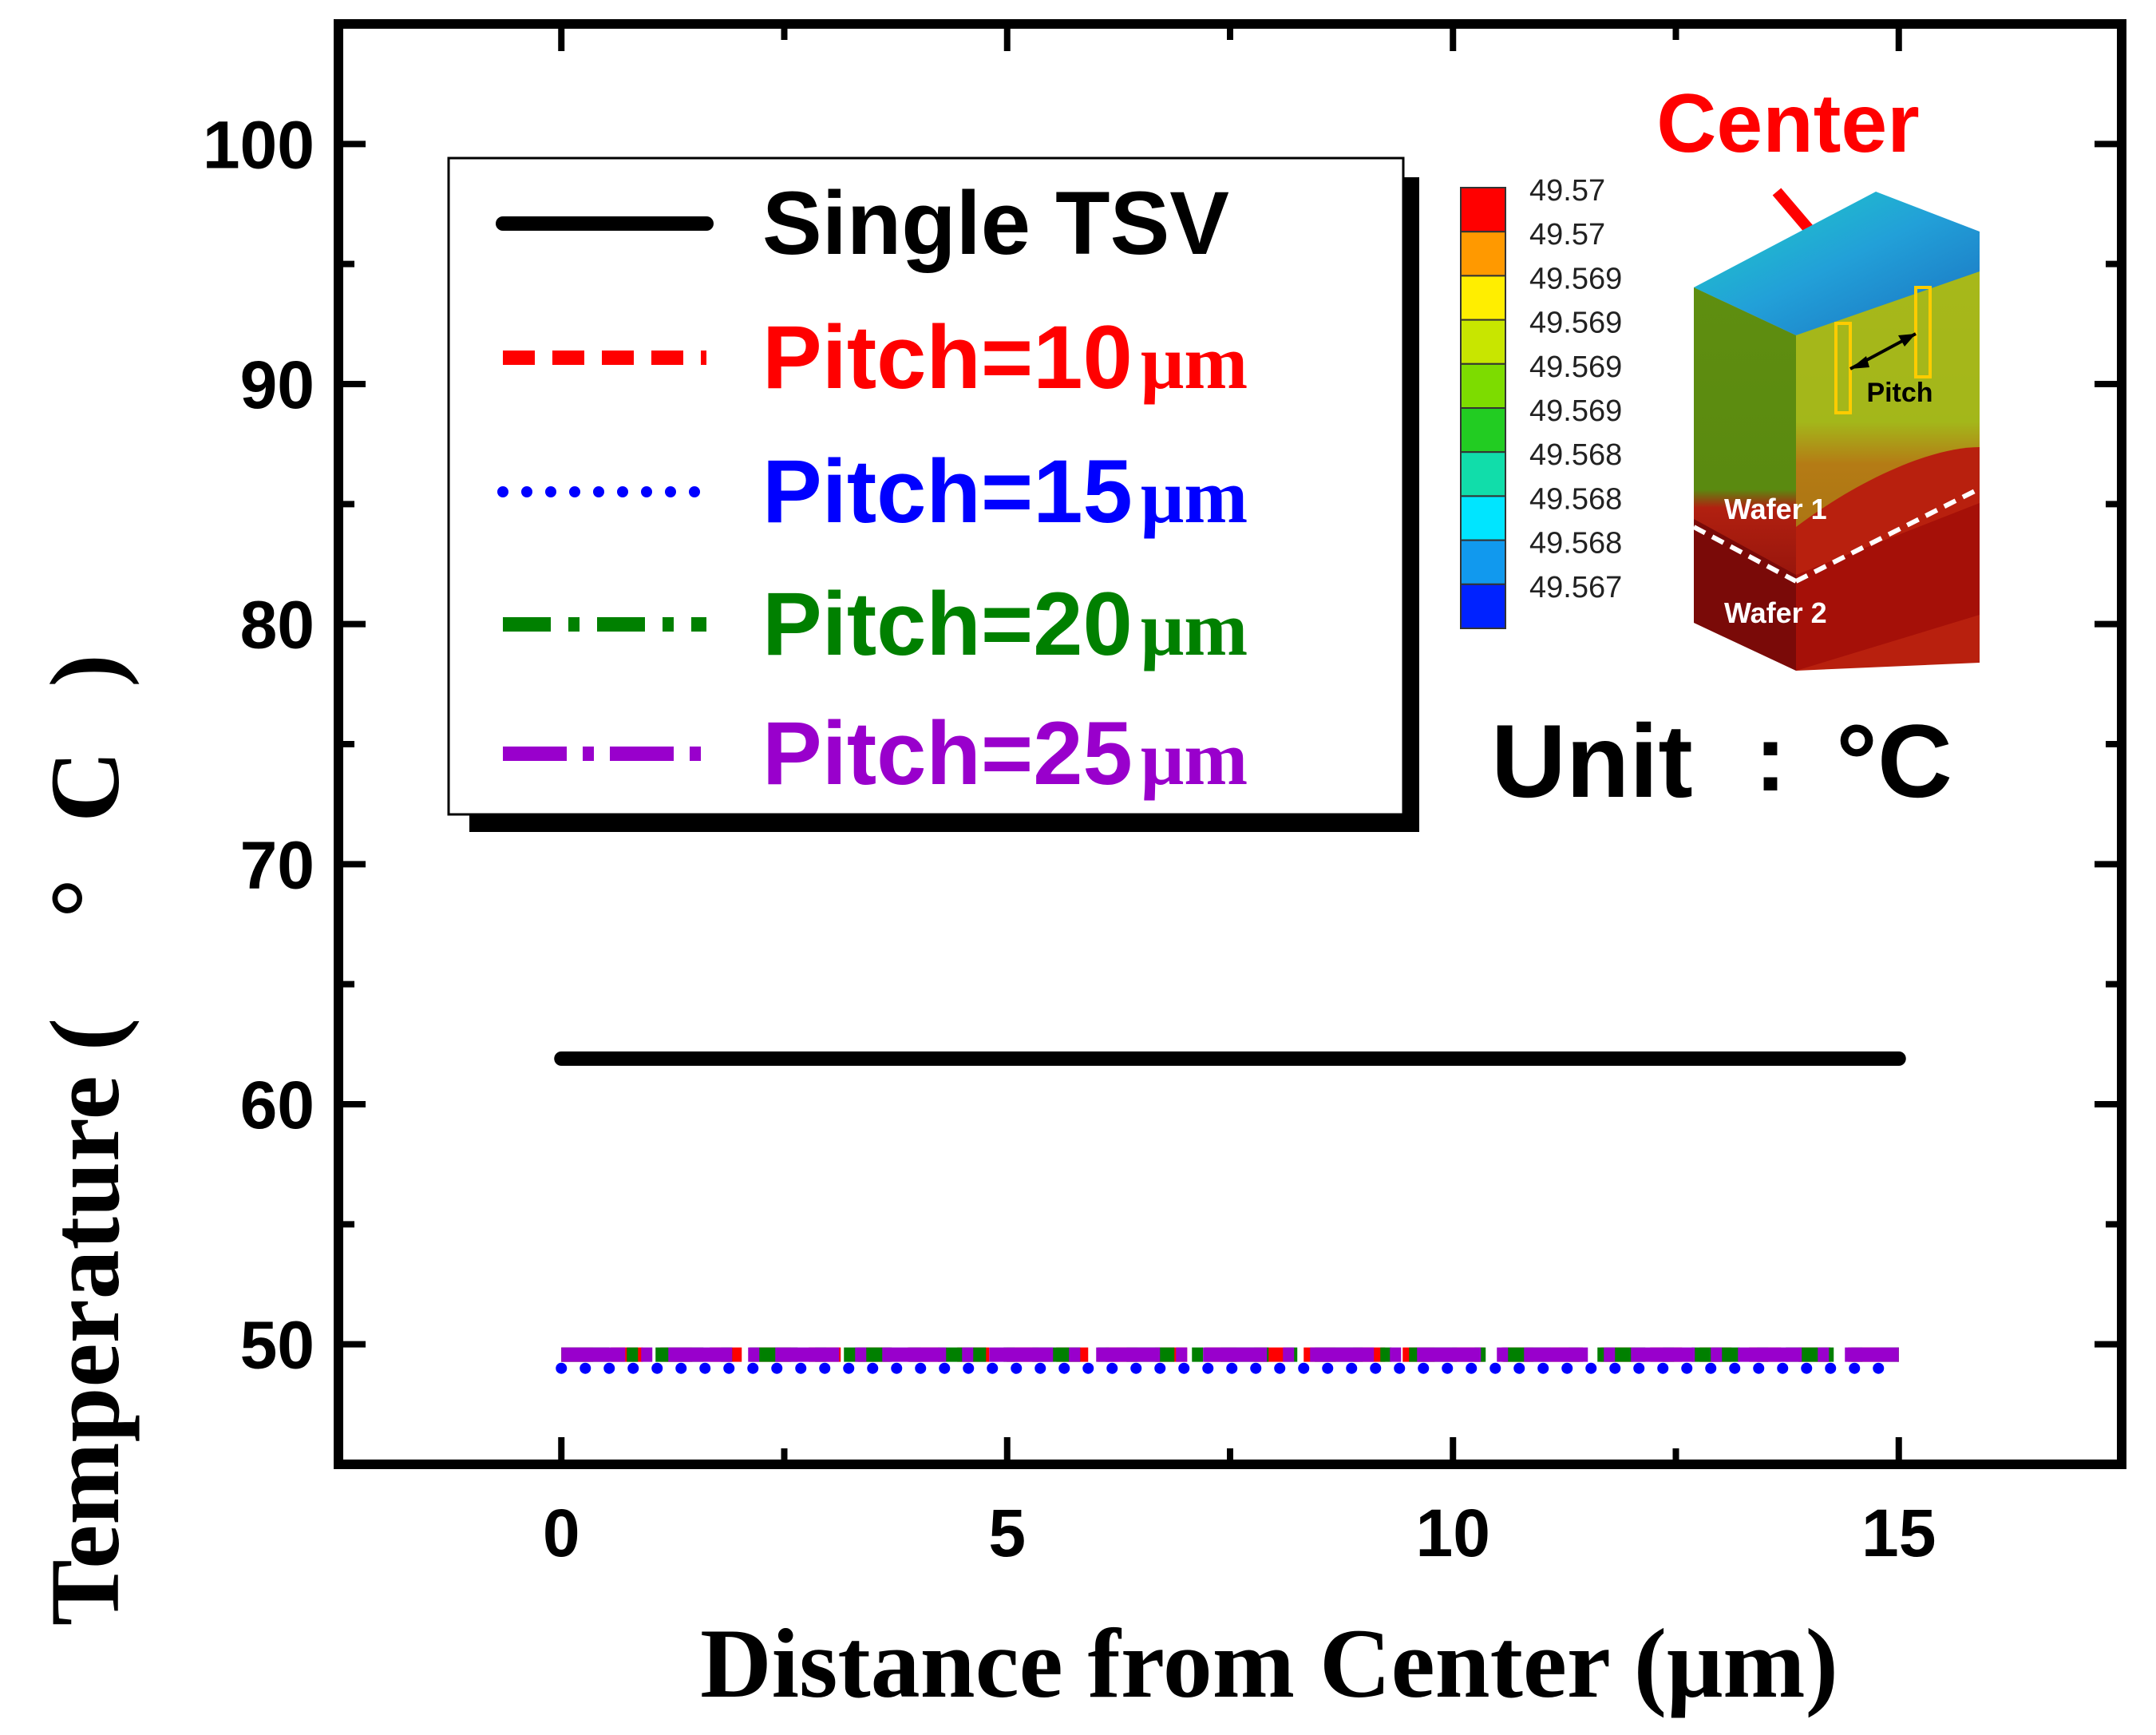  I want to click on x-tick-label: 15, so click(1898, 1533).